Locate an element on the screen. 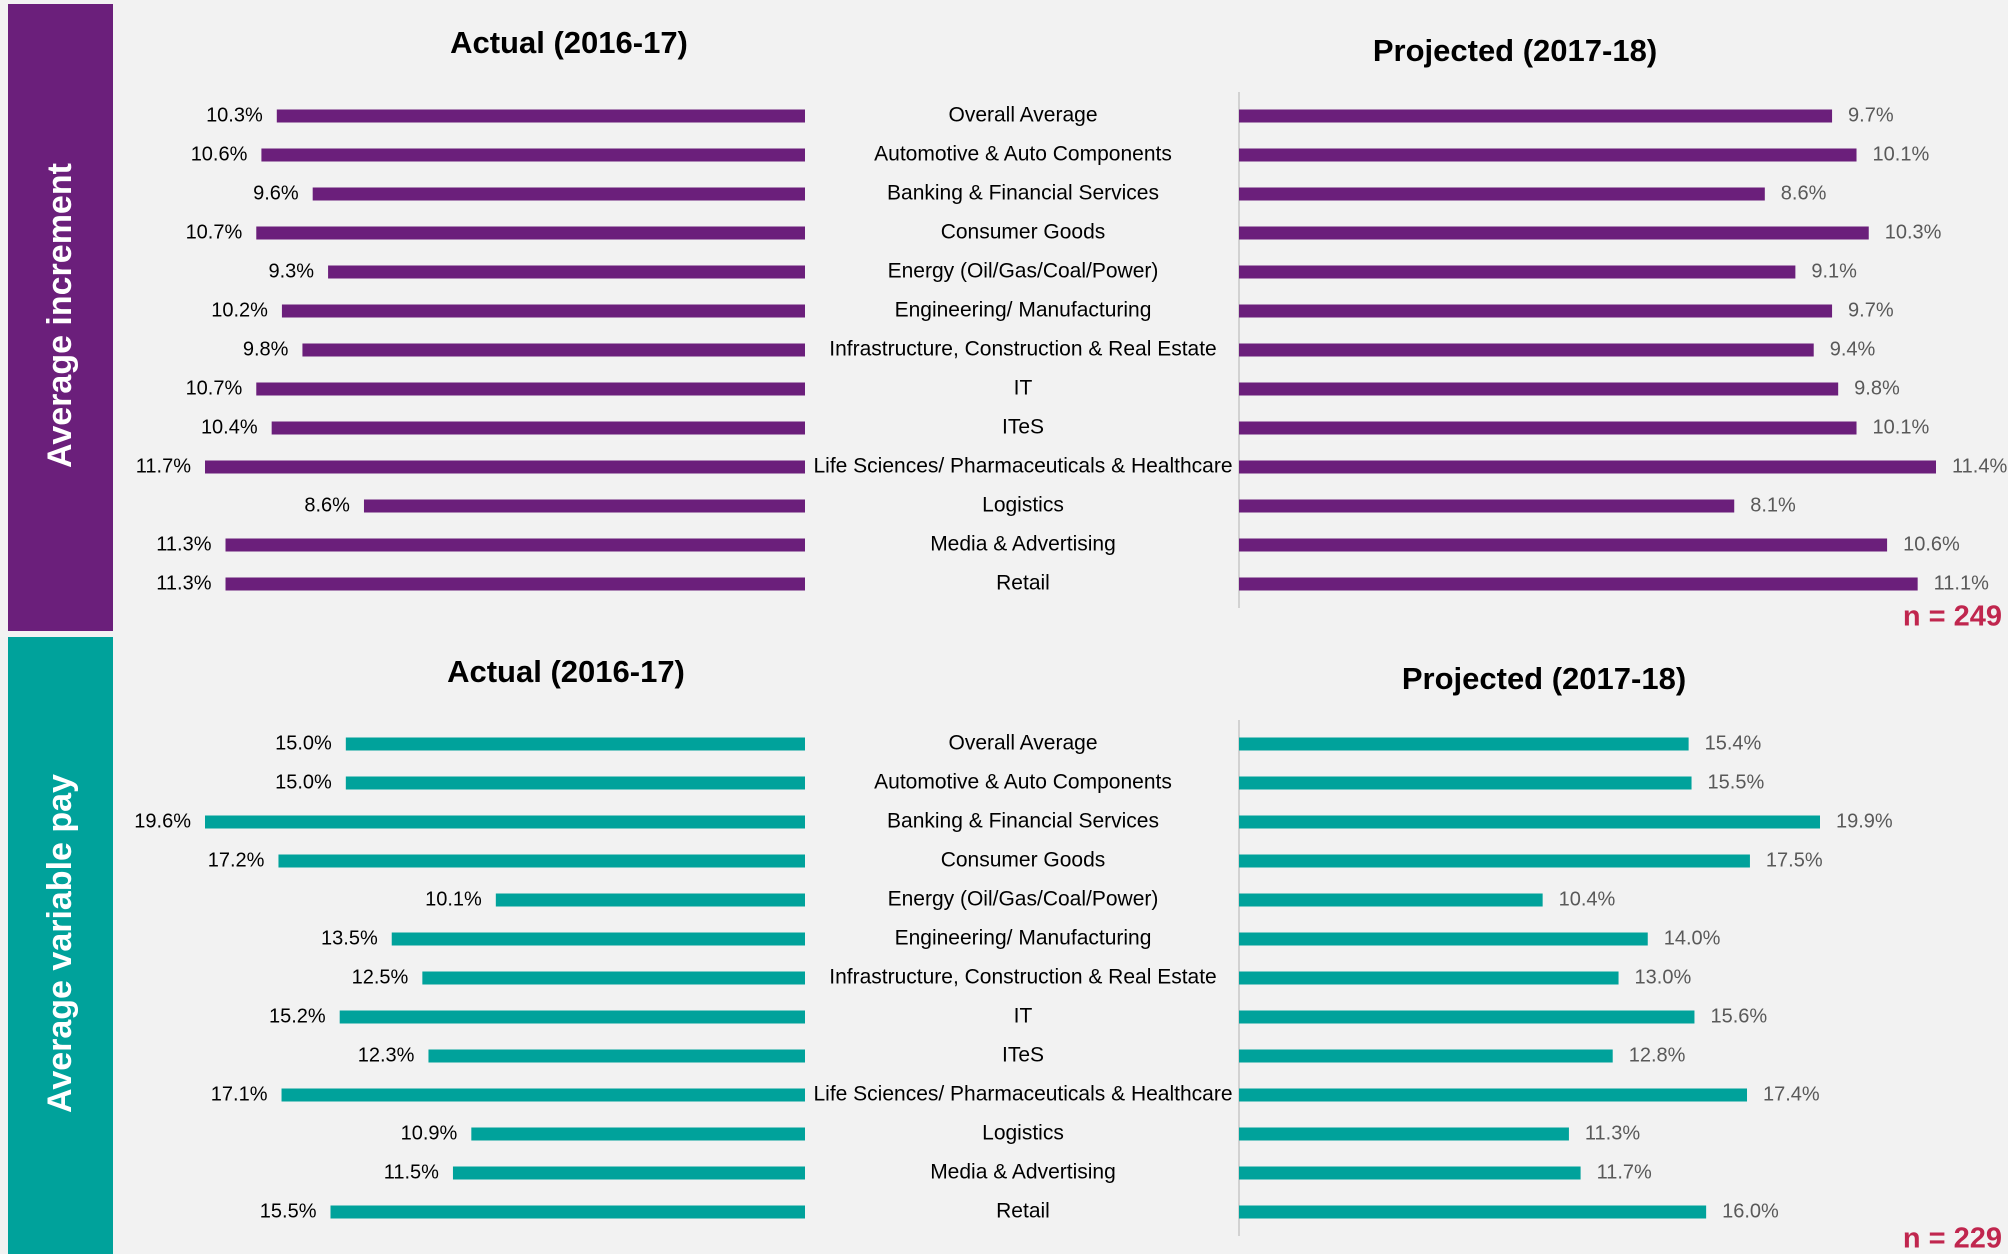  value-label: 15.6% is located at coordinates (1738, 1016).